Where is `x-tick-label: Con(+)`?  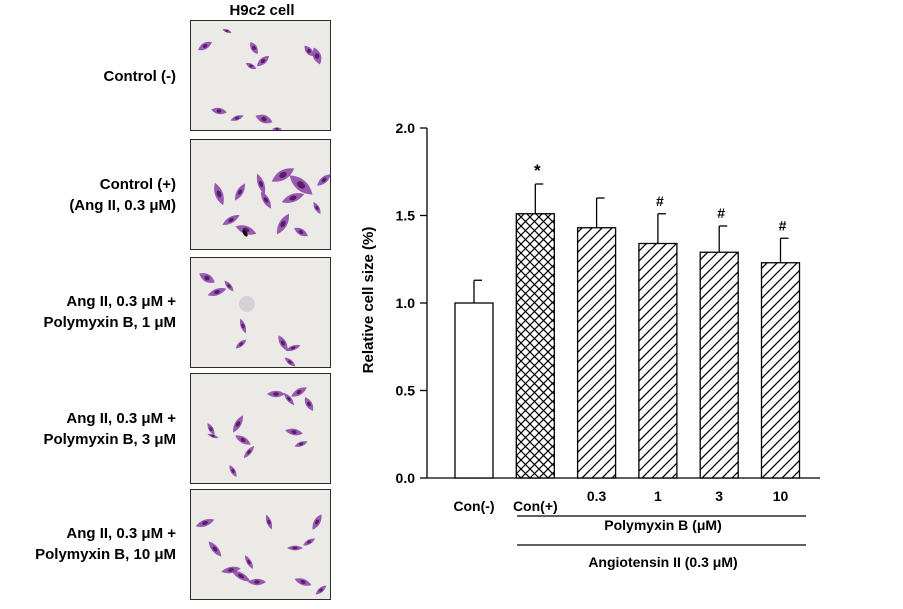 x-tick-label: Con(+) is located at coordinates (535, 506).